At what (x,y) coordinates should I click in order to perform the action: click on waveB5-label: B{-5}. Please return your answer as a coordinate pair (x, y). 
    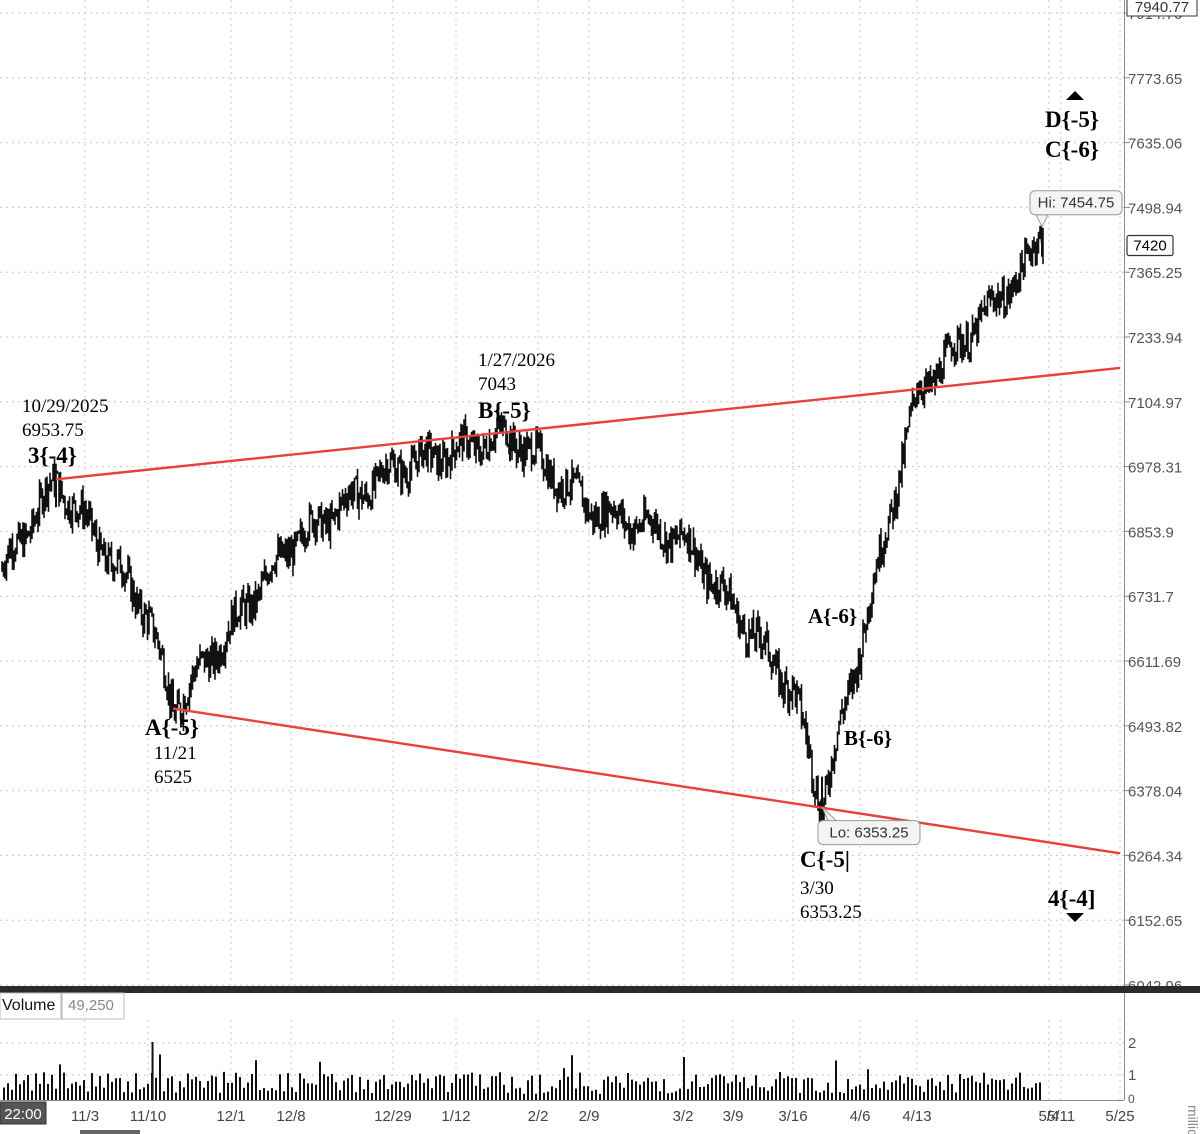
    Looking at the image, I should click on (504, 410).